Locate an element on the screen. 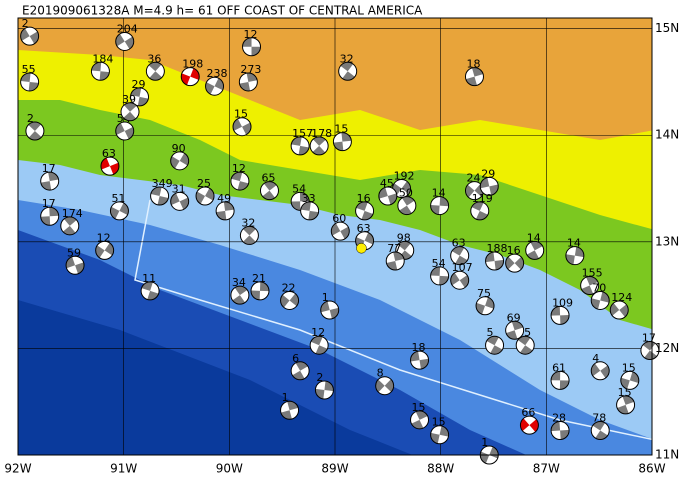  depth-label: 69 is located at coordinates (514, 317).